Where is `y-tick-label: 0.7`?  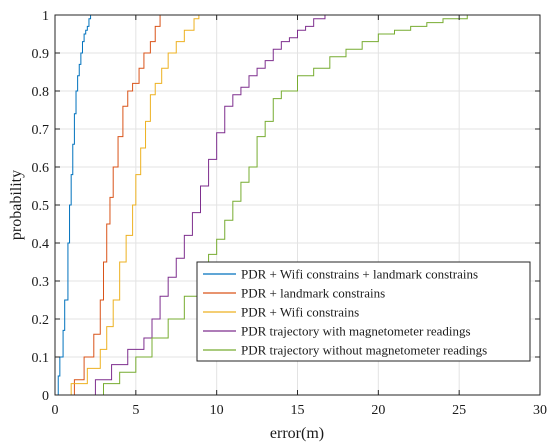 y-tick-label: 0.7 is located at coordinates (41, 130).